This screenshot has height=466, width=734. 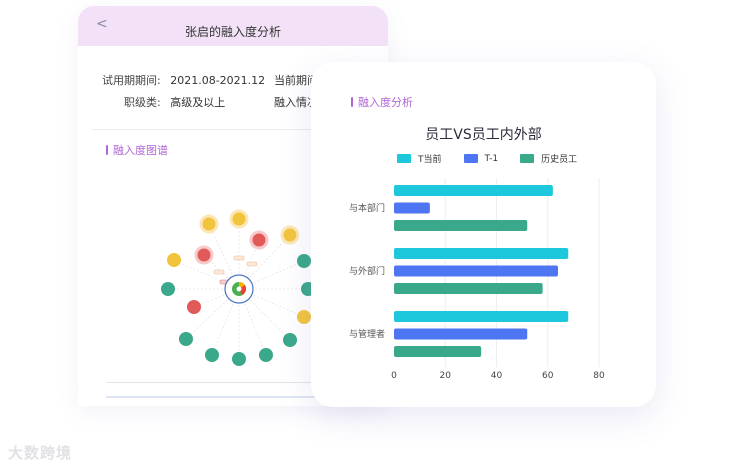 I want to click on y-category-label: 与本部门, so click(x=367, y=208).